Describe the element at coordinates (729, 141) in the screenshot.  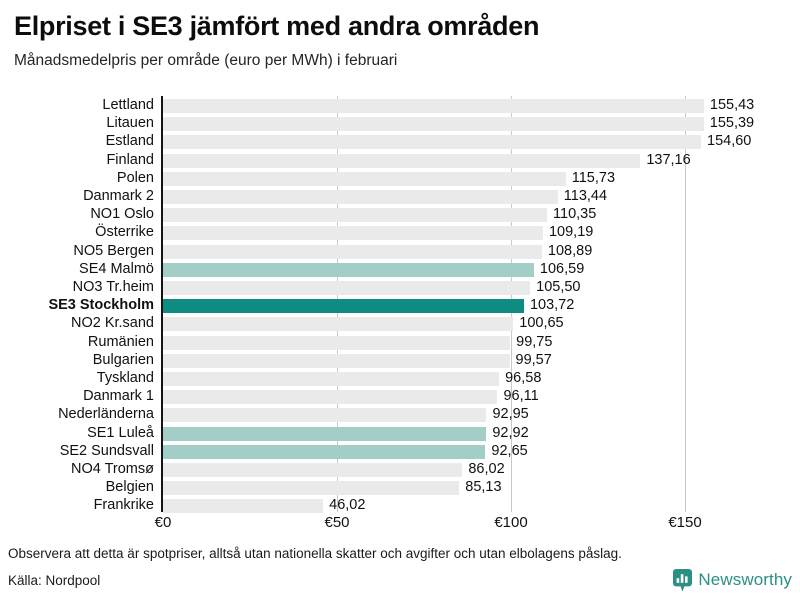
I see `bar-value-label: 154,60` at that location.